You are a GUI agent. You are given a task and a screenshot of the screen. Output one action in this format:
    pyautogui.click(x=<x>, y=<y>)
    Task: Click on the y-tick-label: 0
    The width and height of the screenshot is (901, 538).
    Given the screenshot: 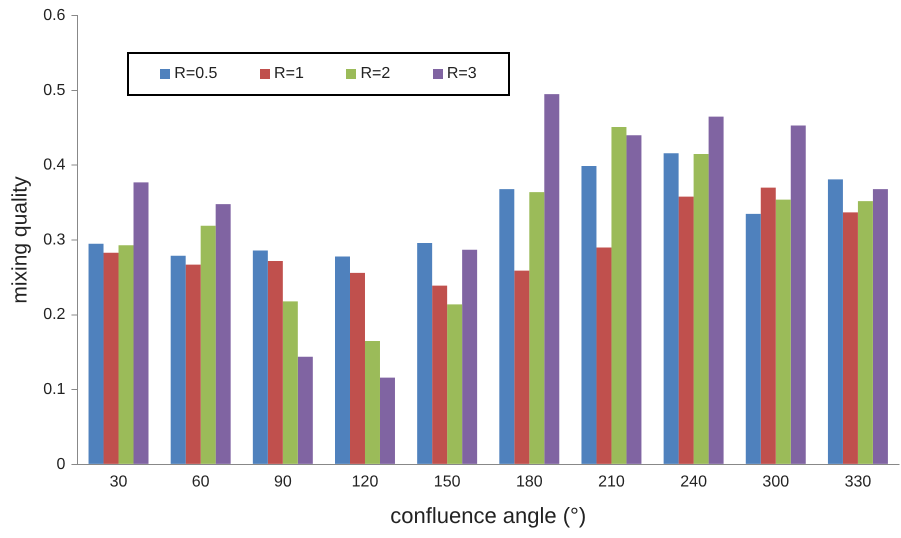 What is the action you would take?
    pyautogui.click(x=61, y=464)
    